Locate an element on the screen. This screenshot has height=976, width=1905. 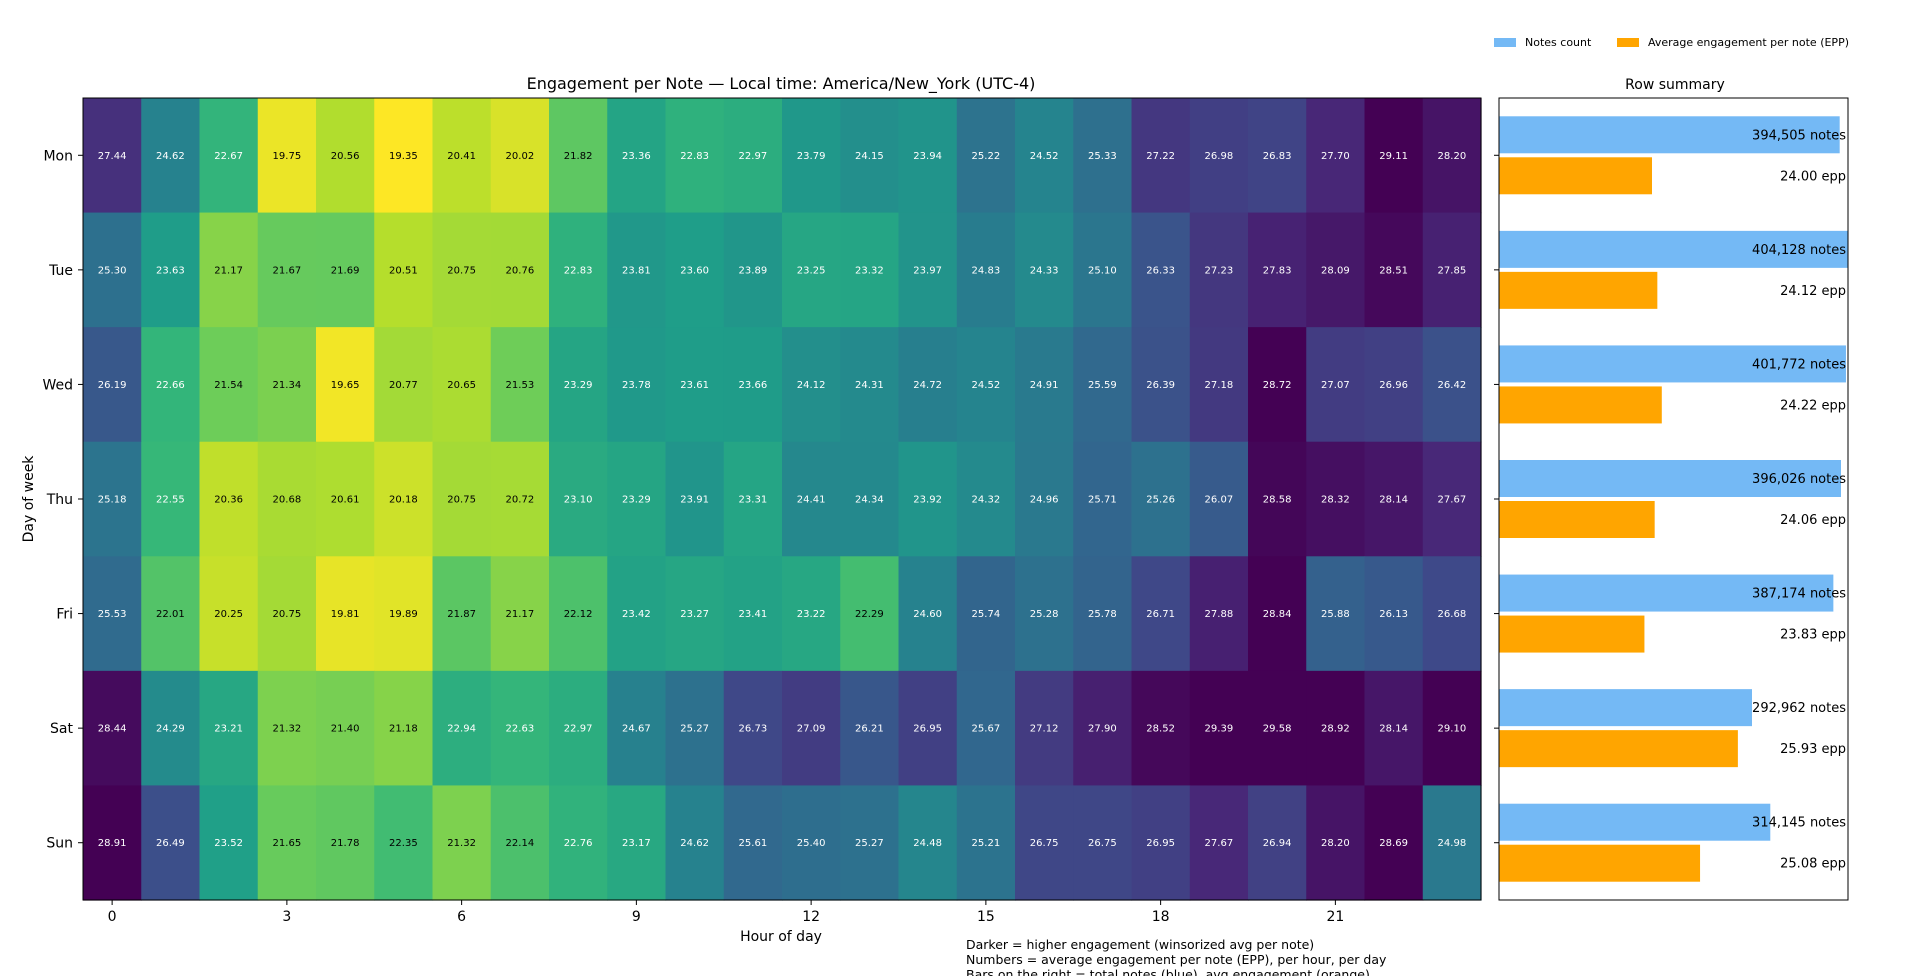
heatmap-cell-value: 28.09 is located at coordinates (1335, 270).